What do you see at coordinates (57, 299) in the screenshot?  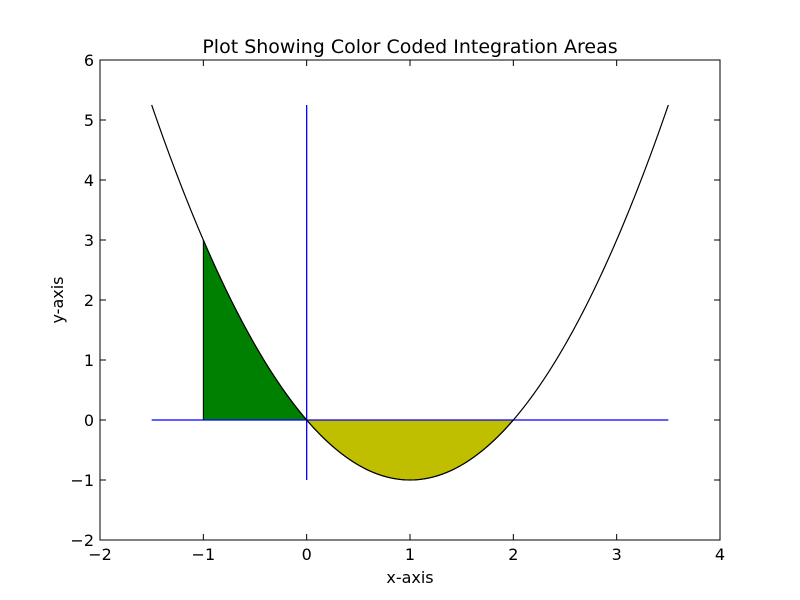 I see `y-axis-label: y-axis` at bounding box center [57, 299].